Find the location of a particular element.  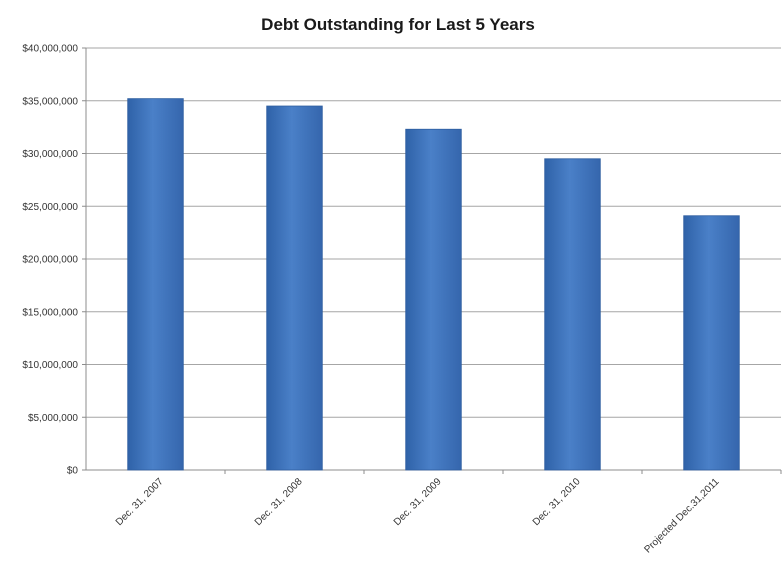

y-tick-label: $35,000,000 is located at coordinates (50, 101).